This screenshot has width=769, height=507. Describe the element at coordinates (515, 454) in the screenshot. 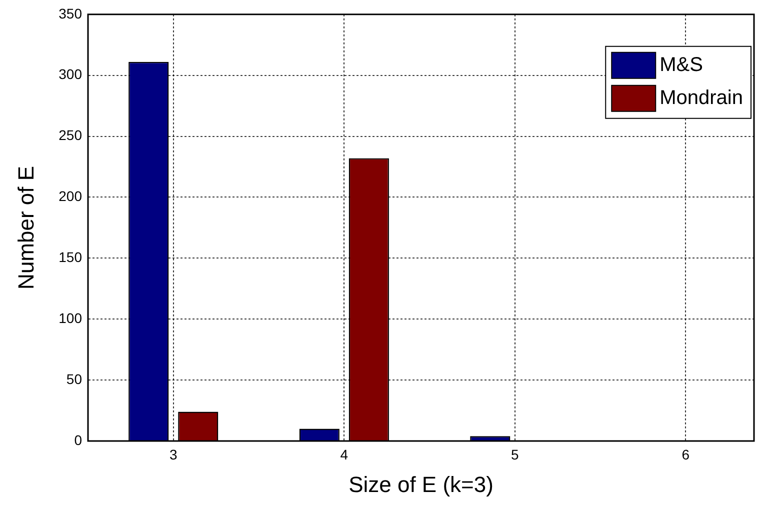

I see `x-tick-label: 5` at that location.